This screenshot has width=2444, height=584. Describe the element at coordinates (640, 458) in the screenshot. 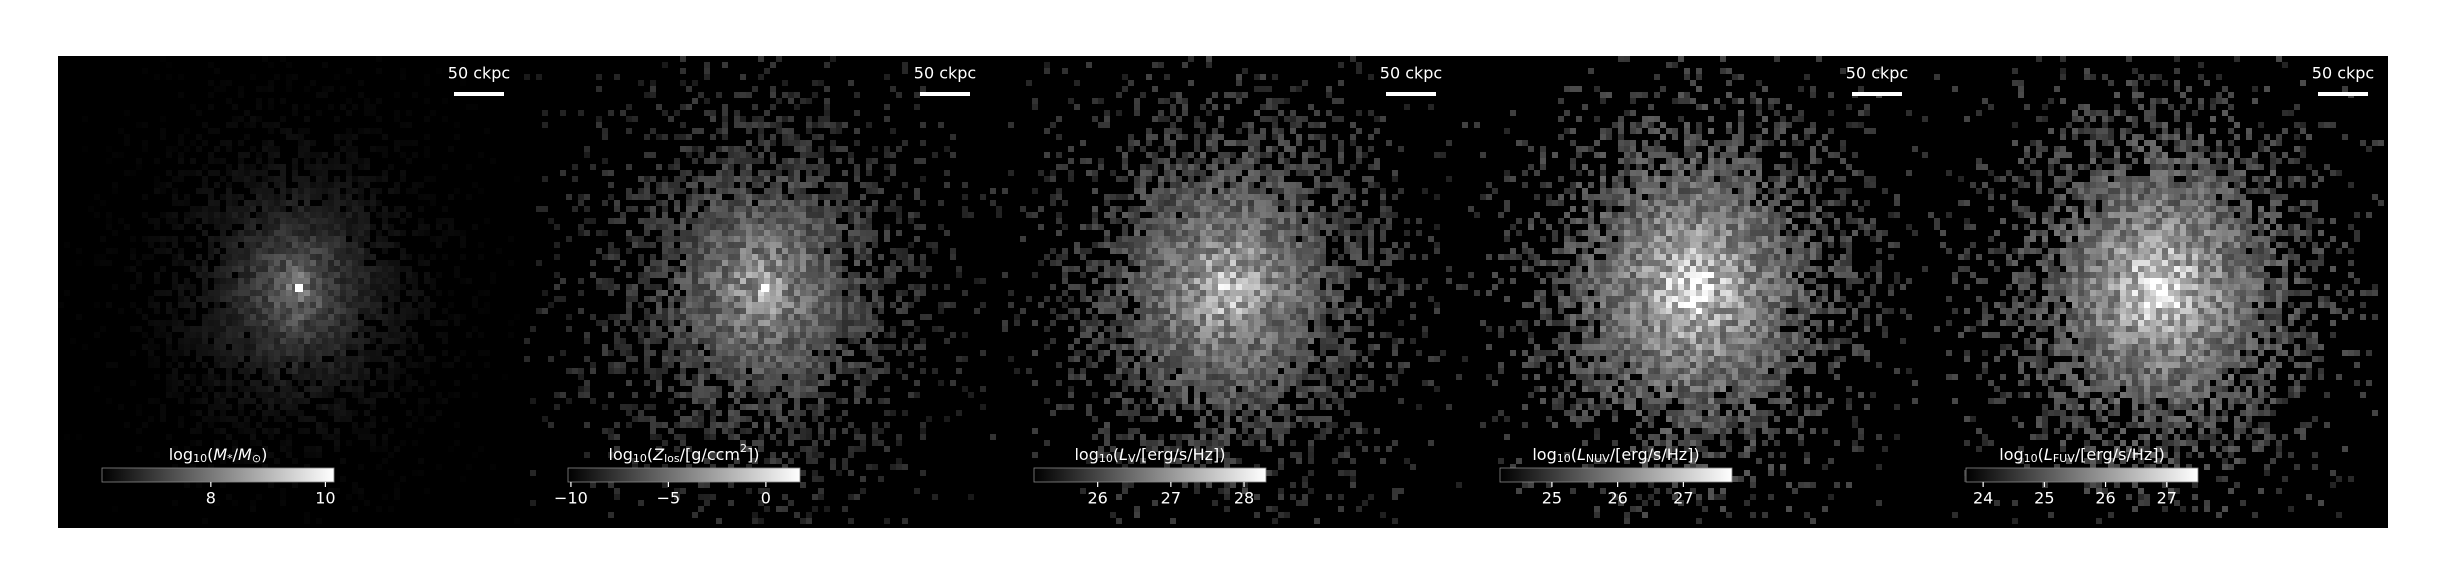

I see `label-part: 10` at that location.